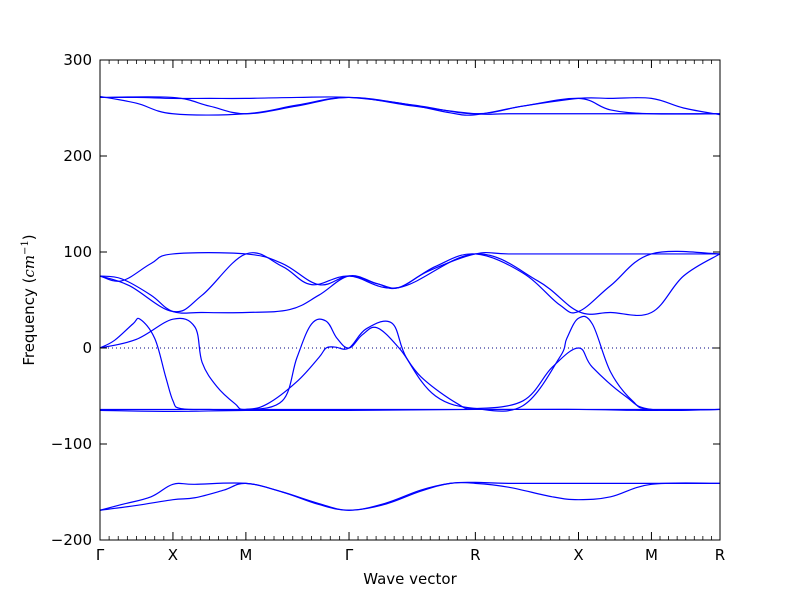 Image resolution: width=800 pixels, height=600 pixels. I want to click on y-axis-title-text: Frequency (, so click(29, 322).